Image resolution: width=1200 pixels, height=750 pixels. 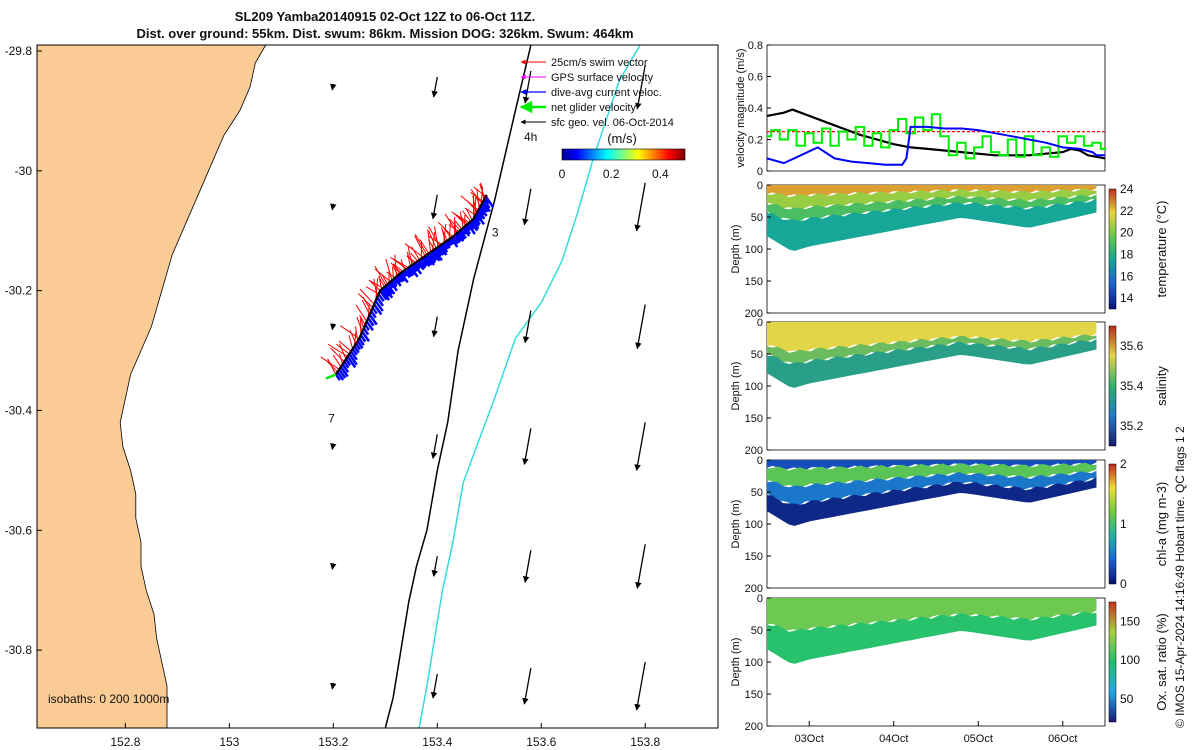 What do you see at coordinates (385, 736) in the screenshot?
I see `map-lon-ticks: 152.8 153 153.2 153.4 153.6 153.8` at bounding box center [385, 736].